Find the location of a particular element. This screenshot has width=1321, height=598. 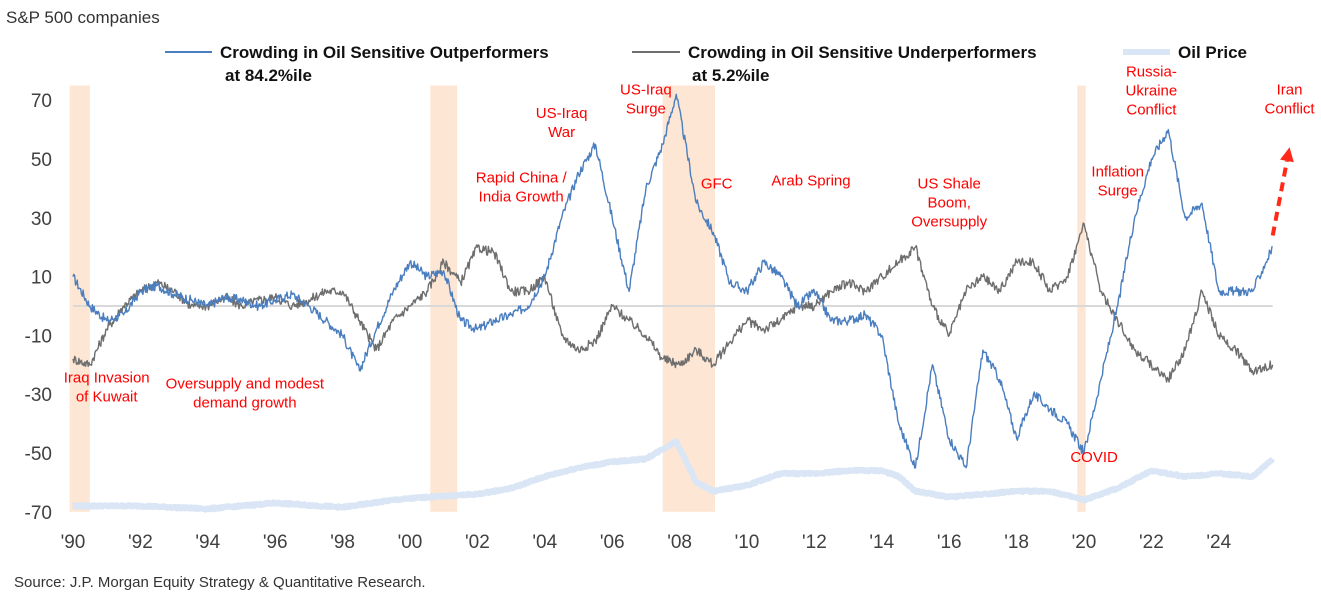

x-tick-label: '12 is located at coordinates (814, 542).